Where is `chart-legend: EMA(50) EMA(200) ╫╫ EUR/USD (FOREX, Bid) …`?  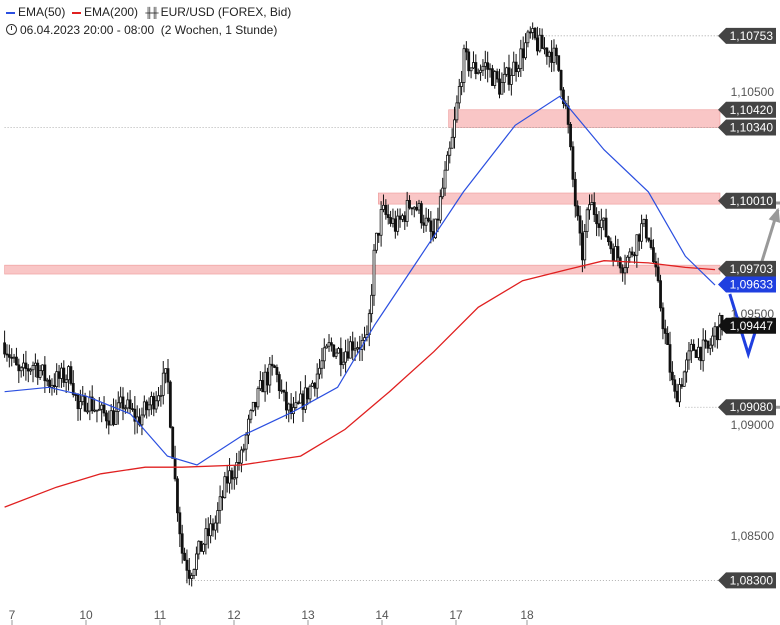
chart-legend: EMA(50) EMA(200) ╫╫ EUR/USD (FOREX, Bid) … is located at coordinates (148, 21).